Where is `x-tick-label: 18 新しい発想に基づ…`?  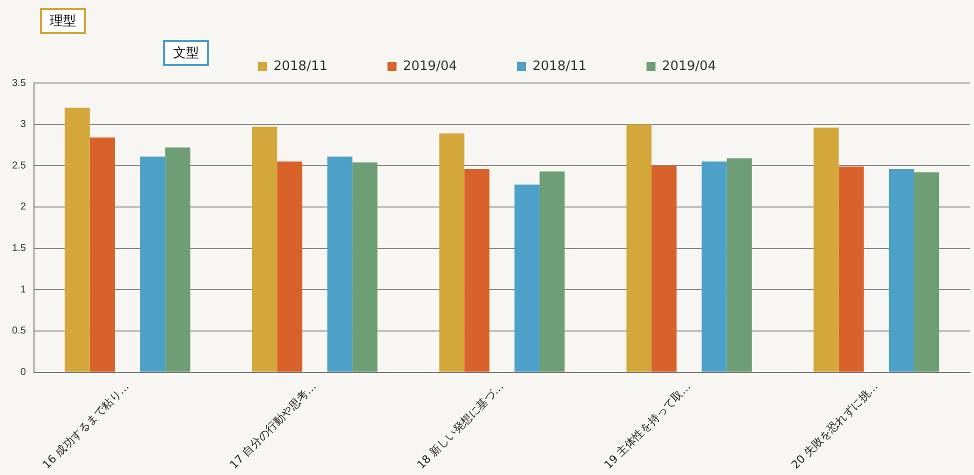 x-tick-label: 18 新しい発想に基づ… is located at coordinates (460, 426).